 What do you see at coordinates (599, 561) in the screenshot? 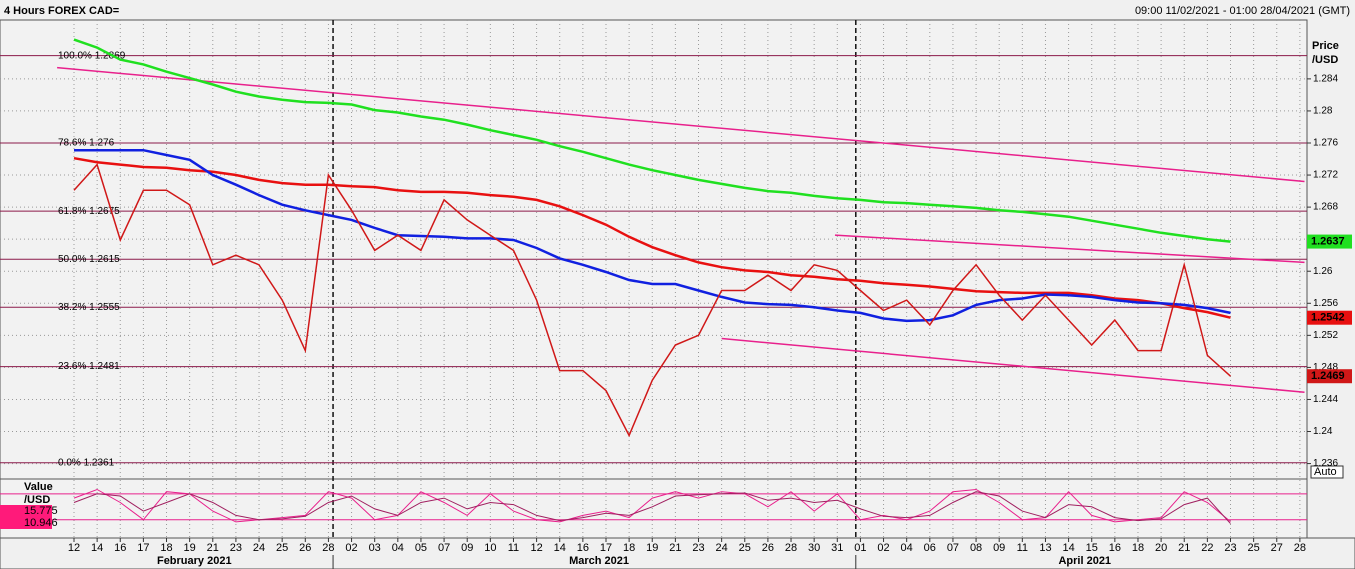
I see `month-label: March 2021` at bounding box center [599, 561].